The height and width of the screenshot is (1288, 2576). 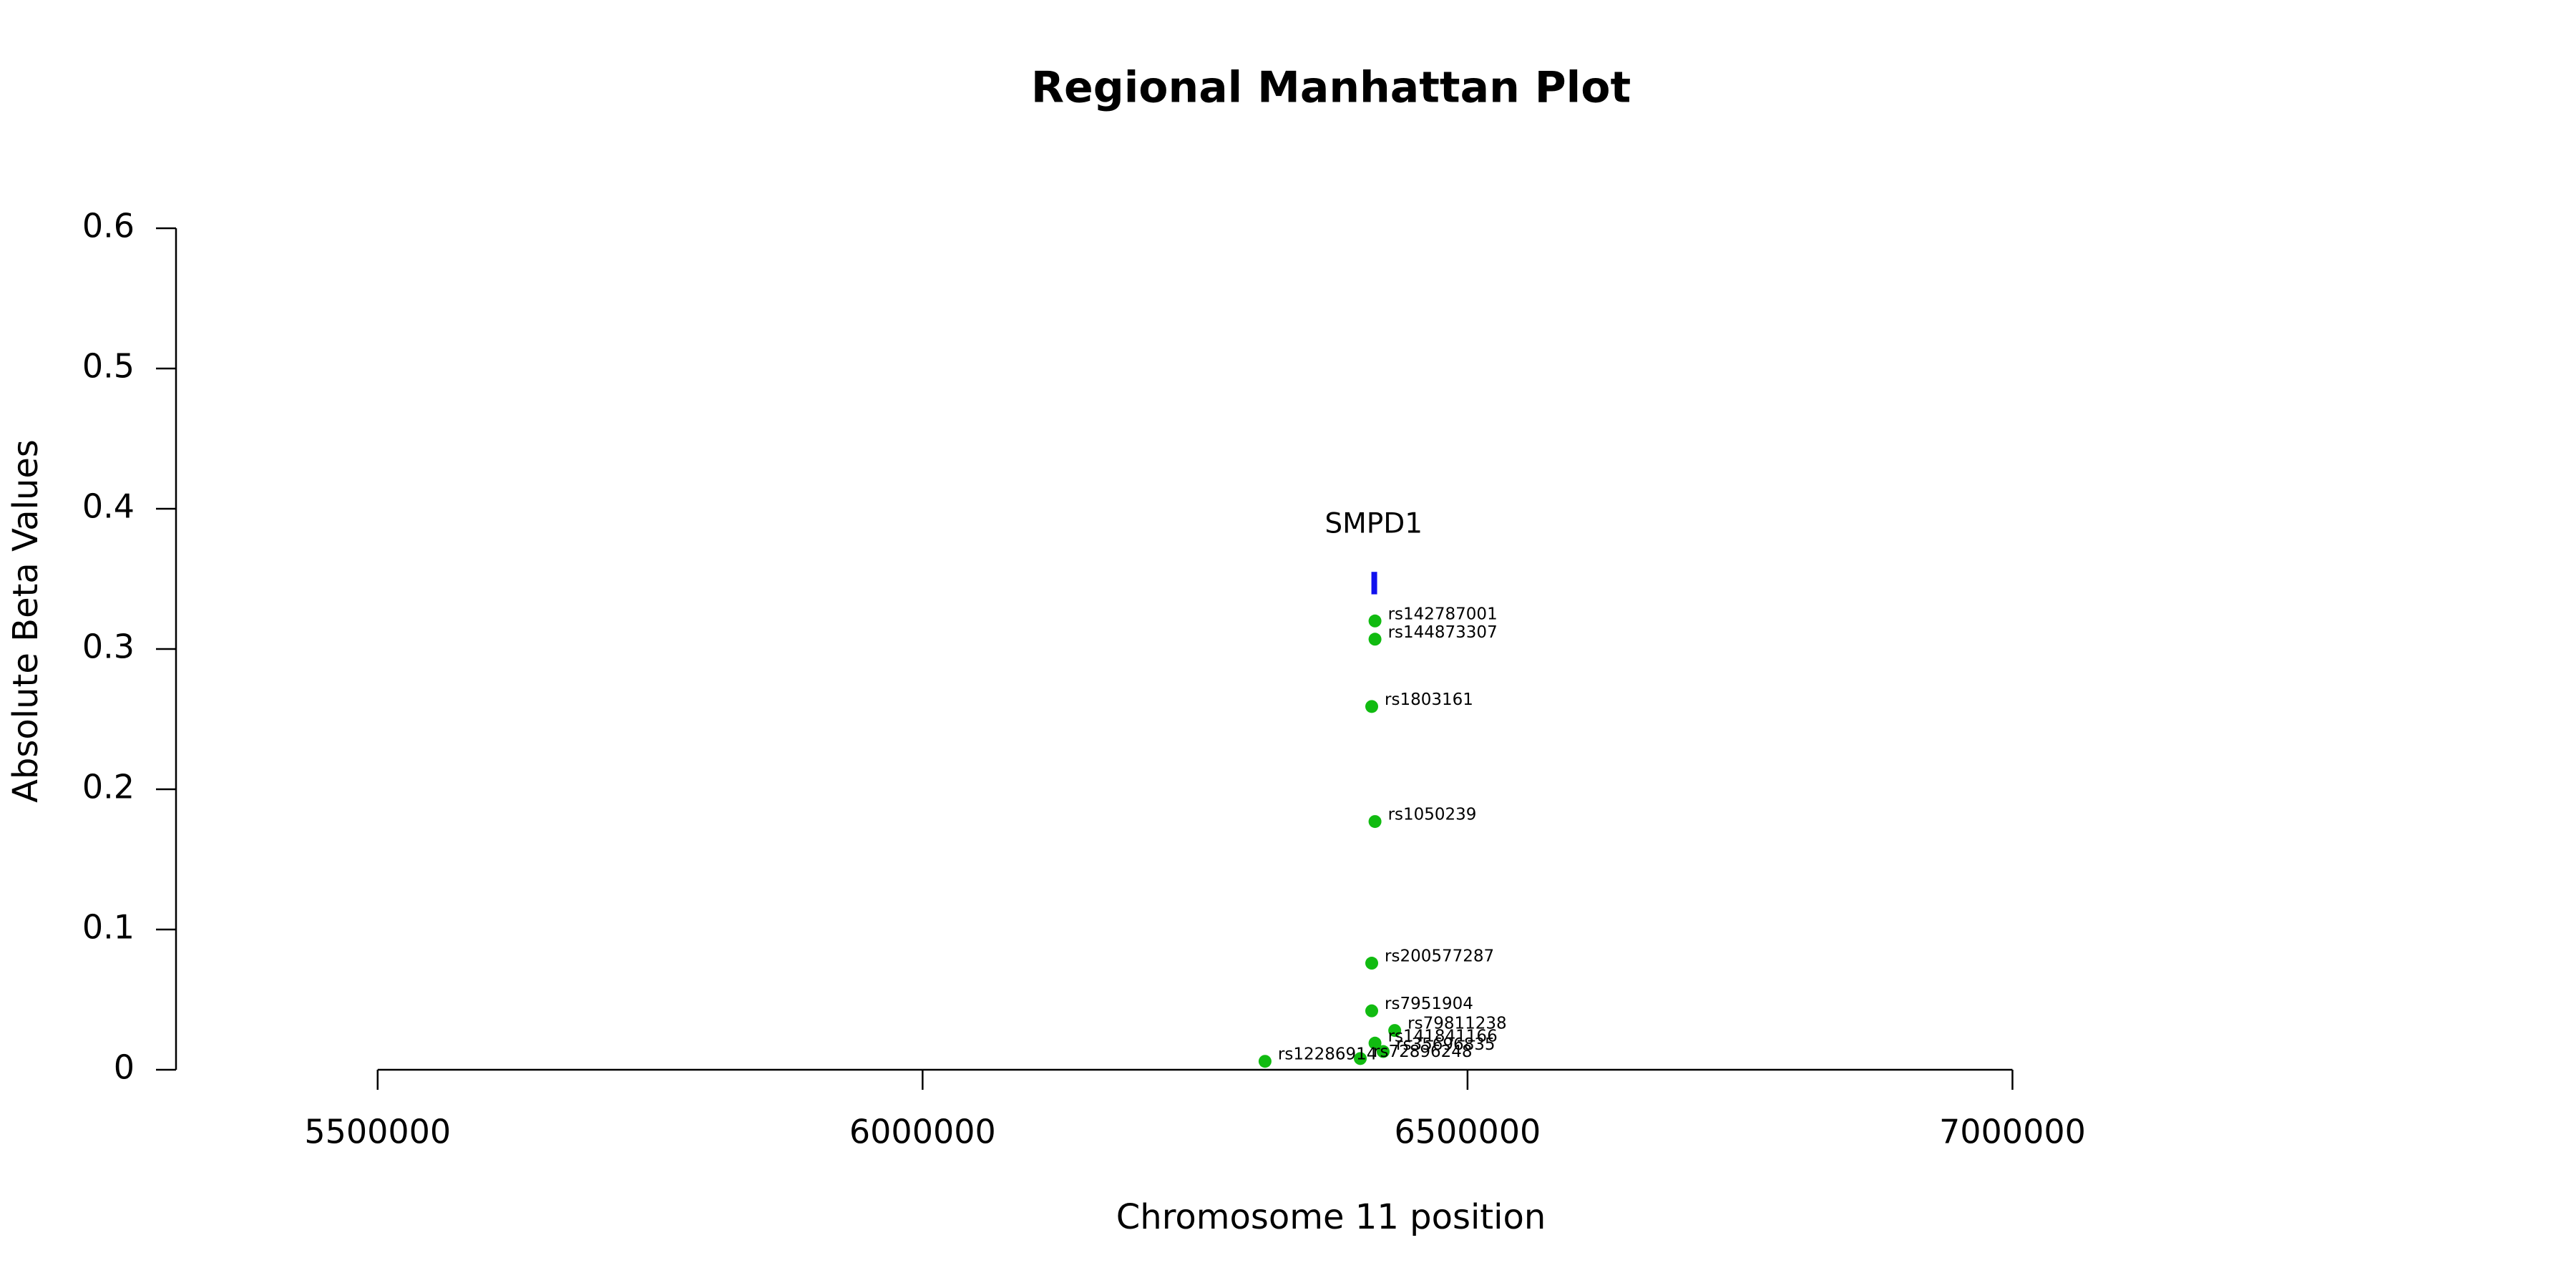 I want to click on snp-label: rs12286914, so click(x=1327, y=1054).